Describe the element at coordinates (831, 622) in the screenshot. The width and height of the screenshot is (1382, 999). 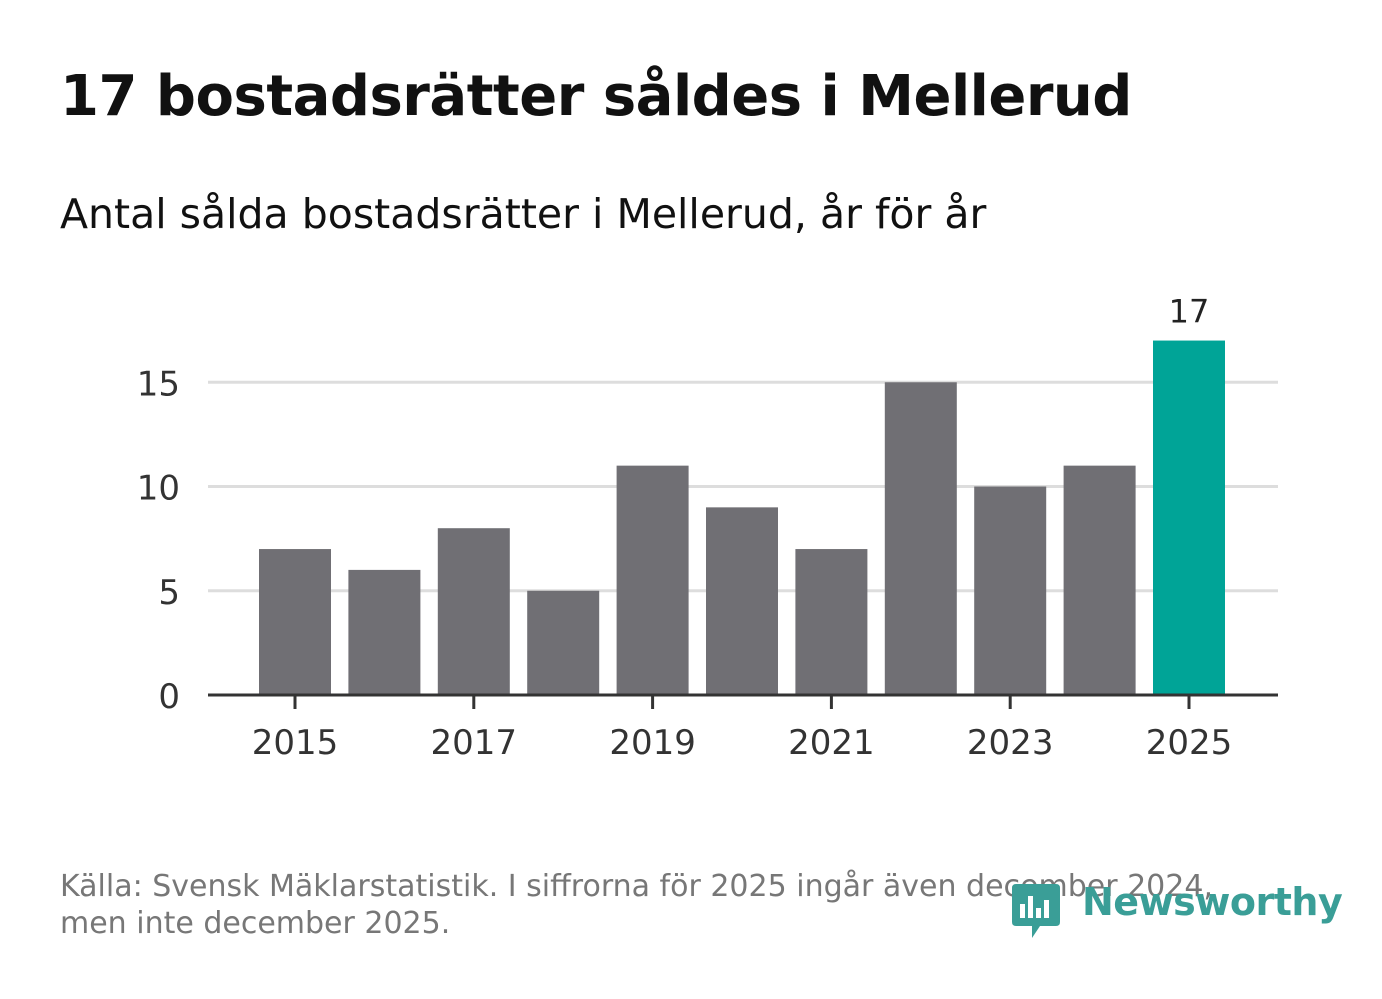
I see `bar-2021` at that location.